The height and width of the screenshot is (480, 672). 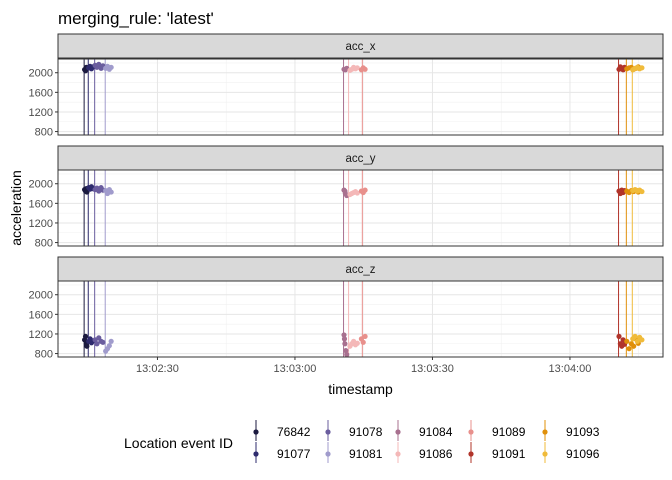 I want to click on facet-label: acc_z, so click(x=360, y=270).